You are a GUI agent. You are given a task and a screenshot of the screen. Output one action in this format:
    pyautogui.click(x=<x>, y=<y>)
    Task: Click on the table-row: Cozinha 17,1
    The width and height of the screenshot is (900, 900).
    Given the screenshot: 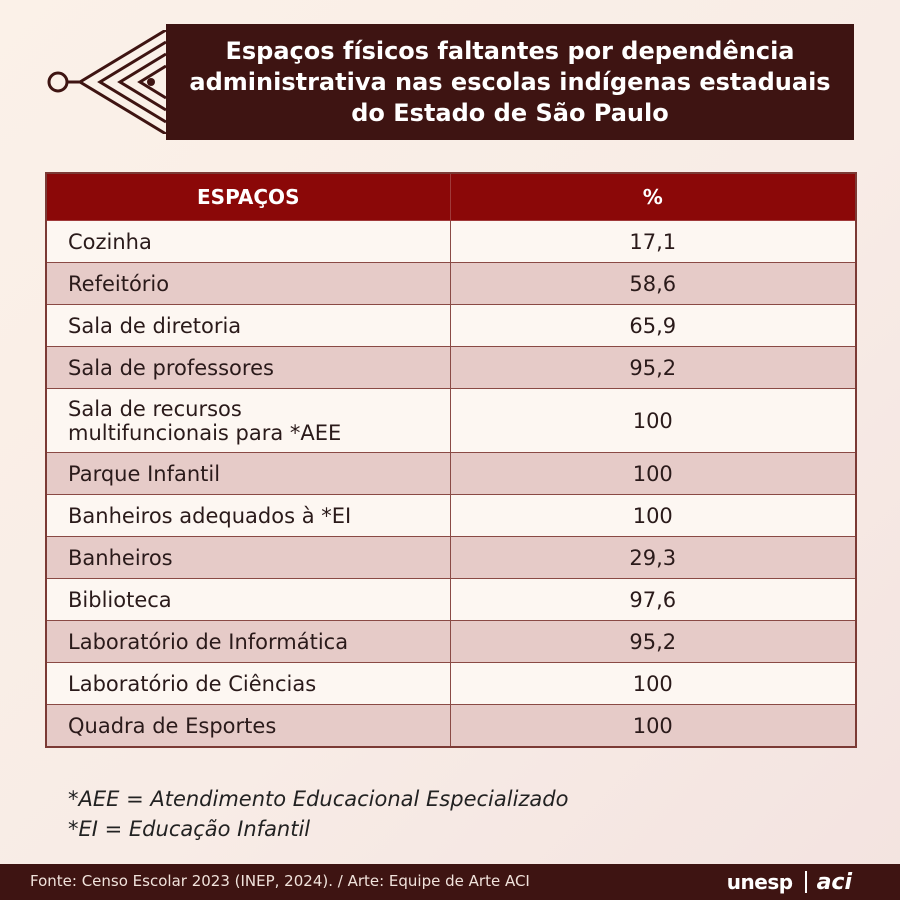 What is the action you would take?
    pyautogui.click(x=451, y=241)
    